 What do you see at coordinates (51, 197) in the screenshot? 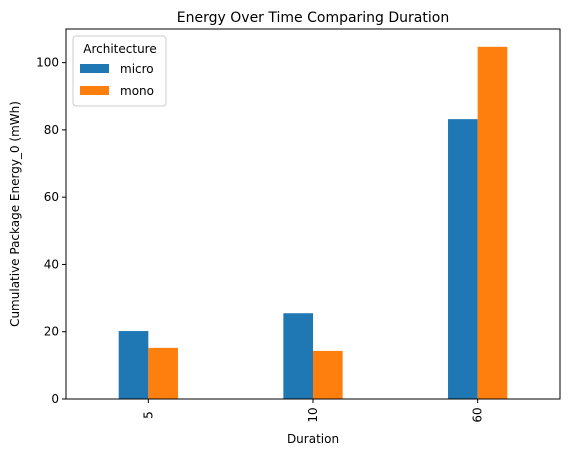
I see `y-tick-label-60: 60` at bounding box center [51, 197].